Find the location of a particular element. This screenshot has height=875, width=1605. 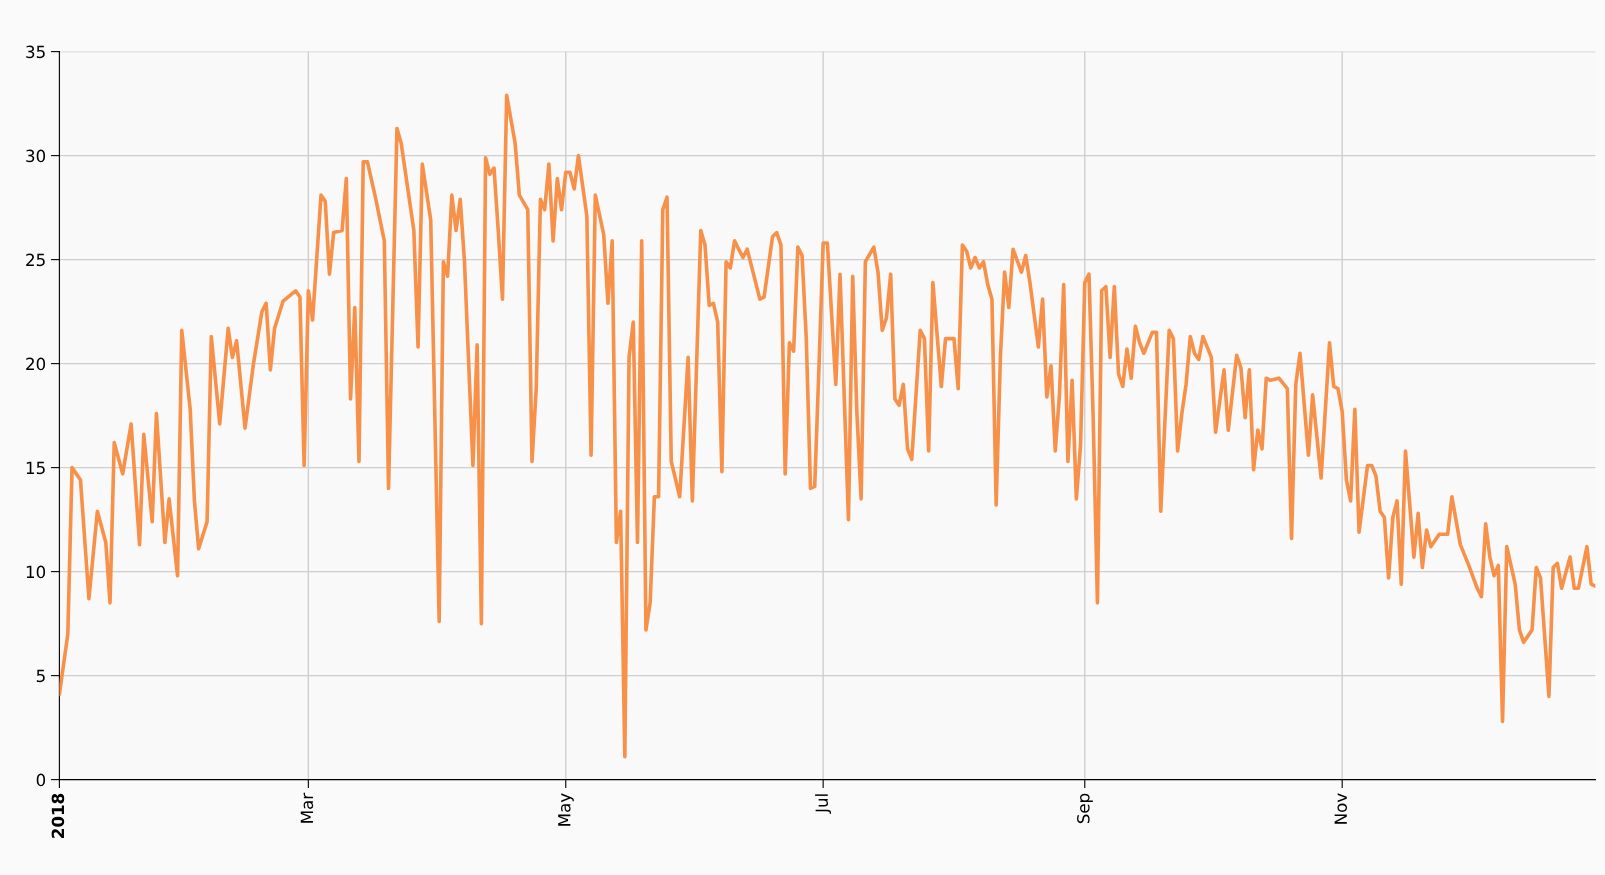

x-tick-label: May is located at coordinates (566, 809).